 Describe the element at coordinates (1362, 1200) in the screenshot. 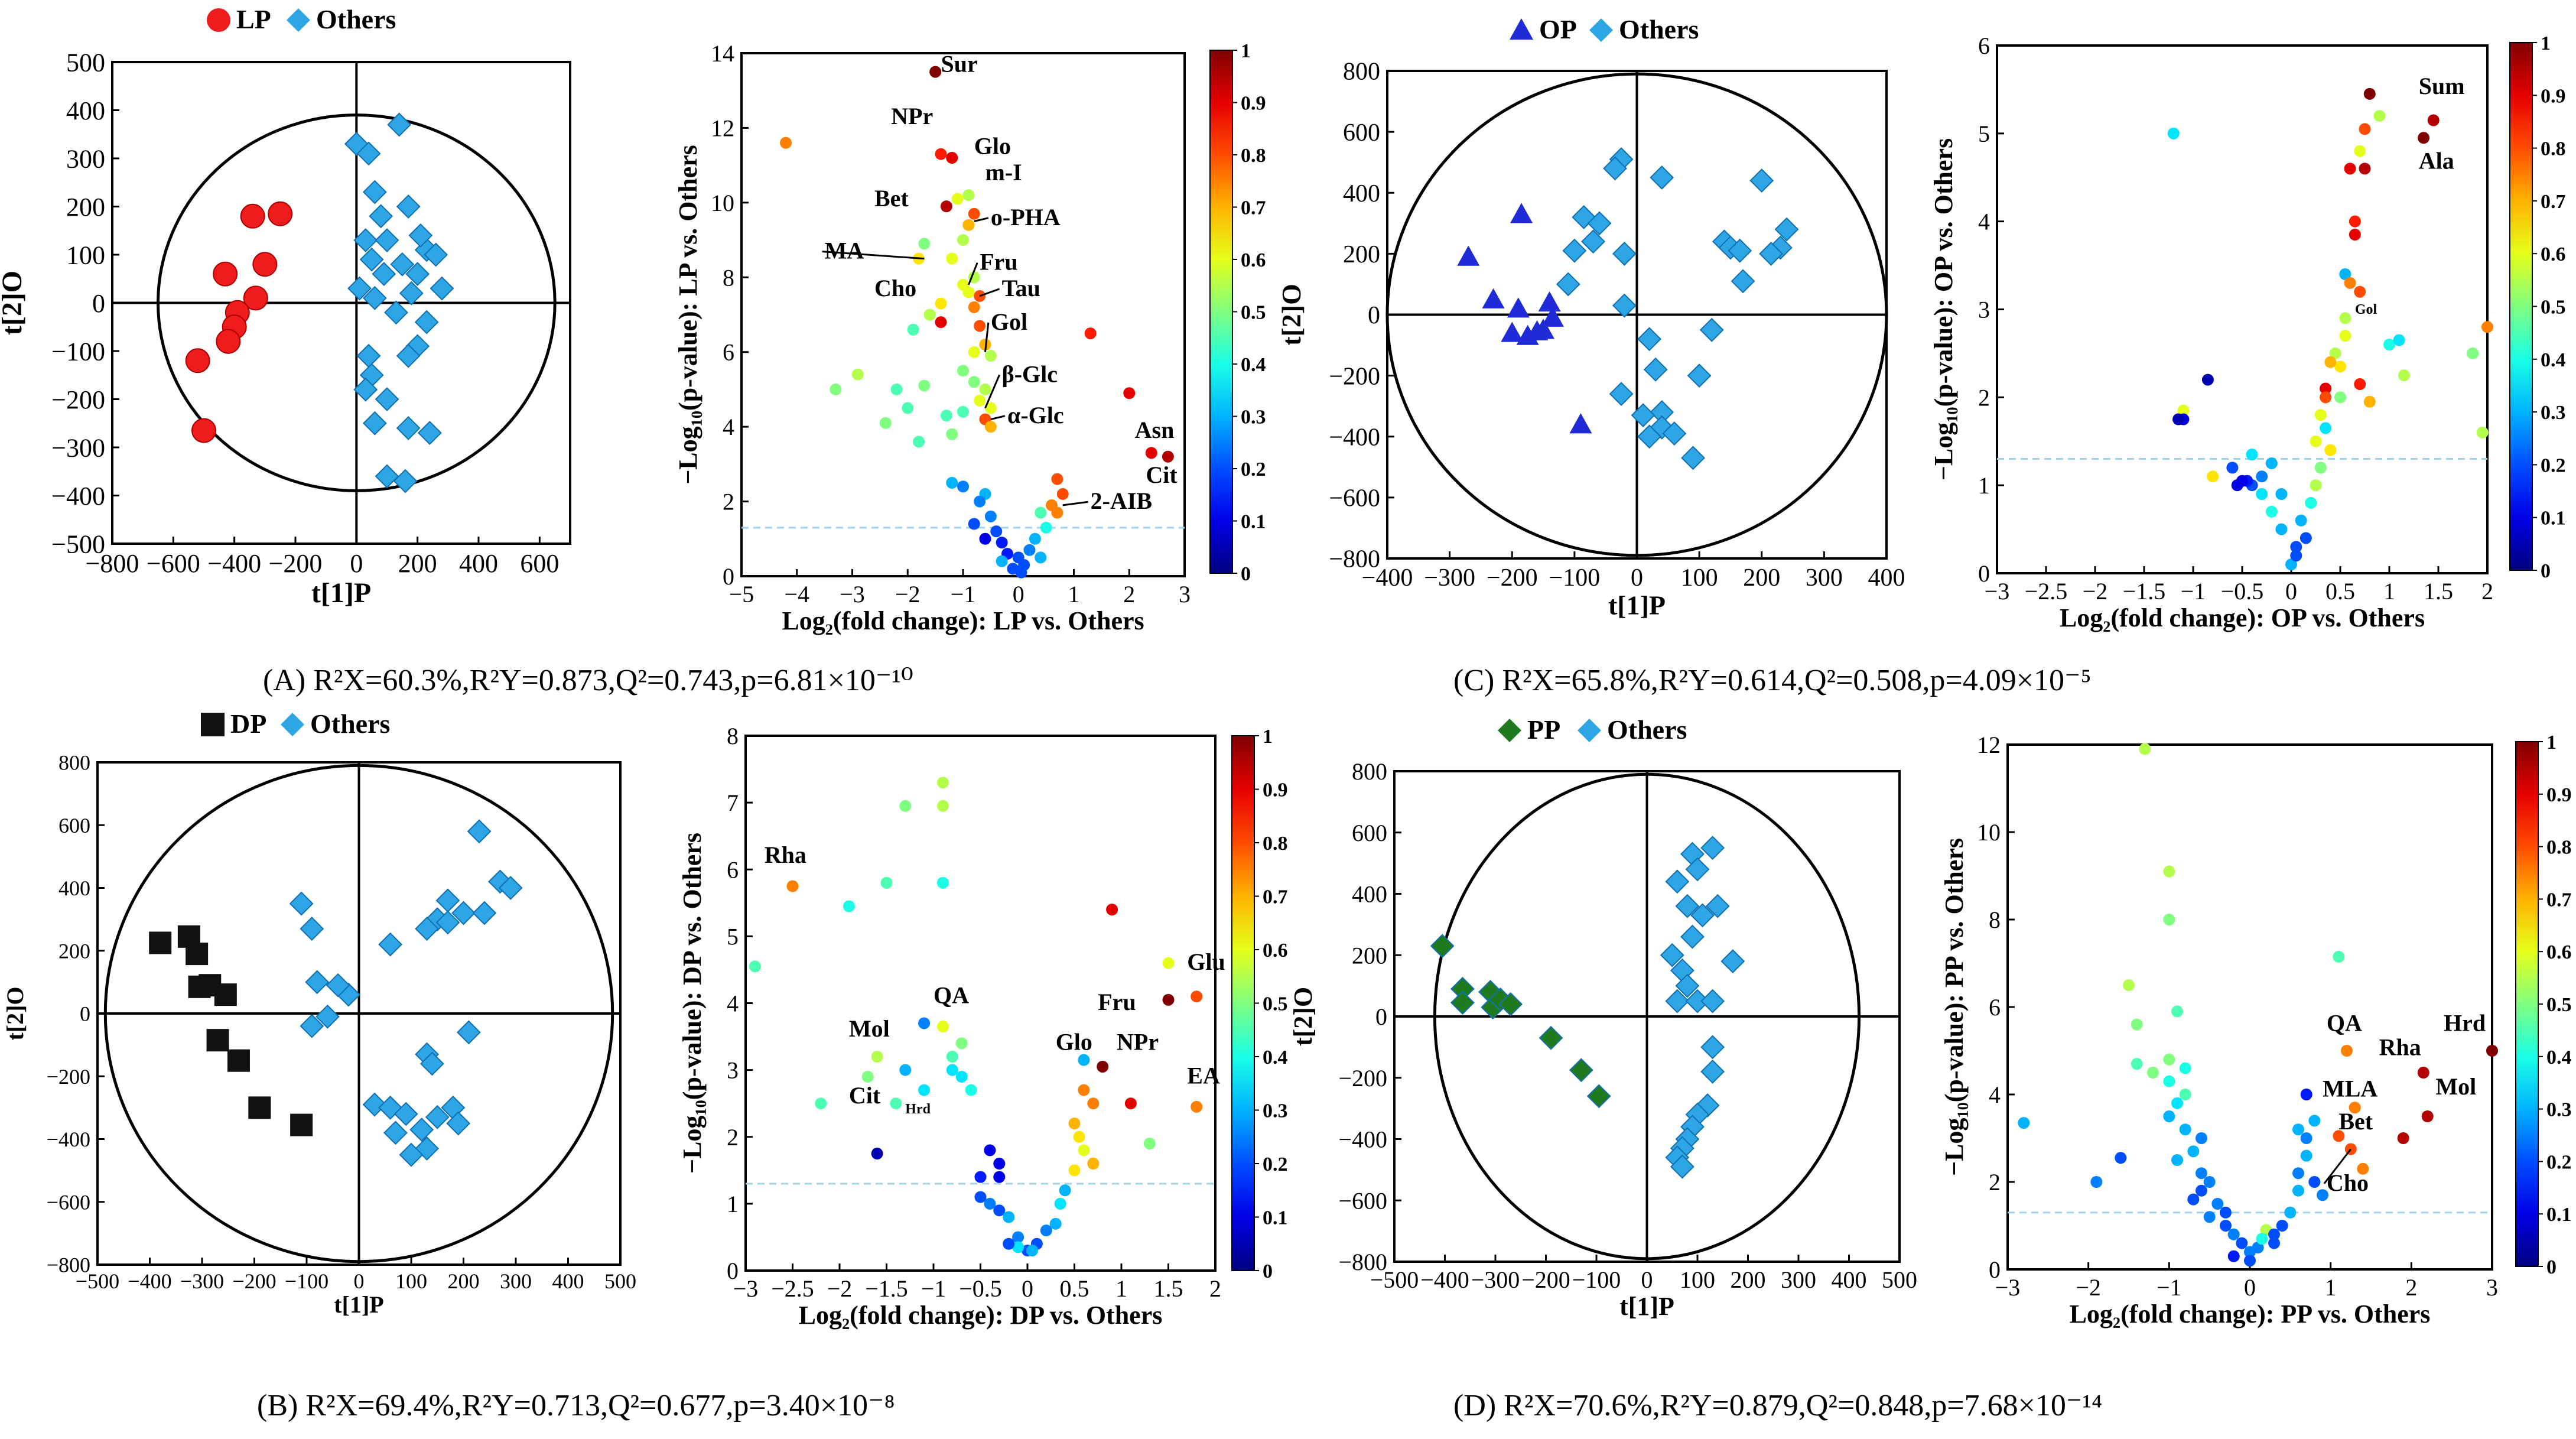

I see `y-tick-label: −600` at that location.